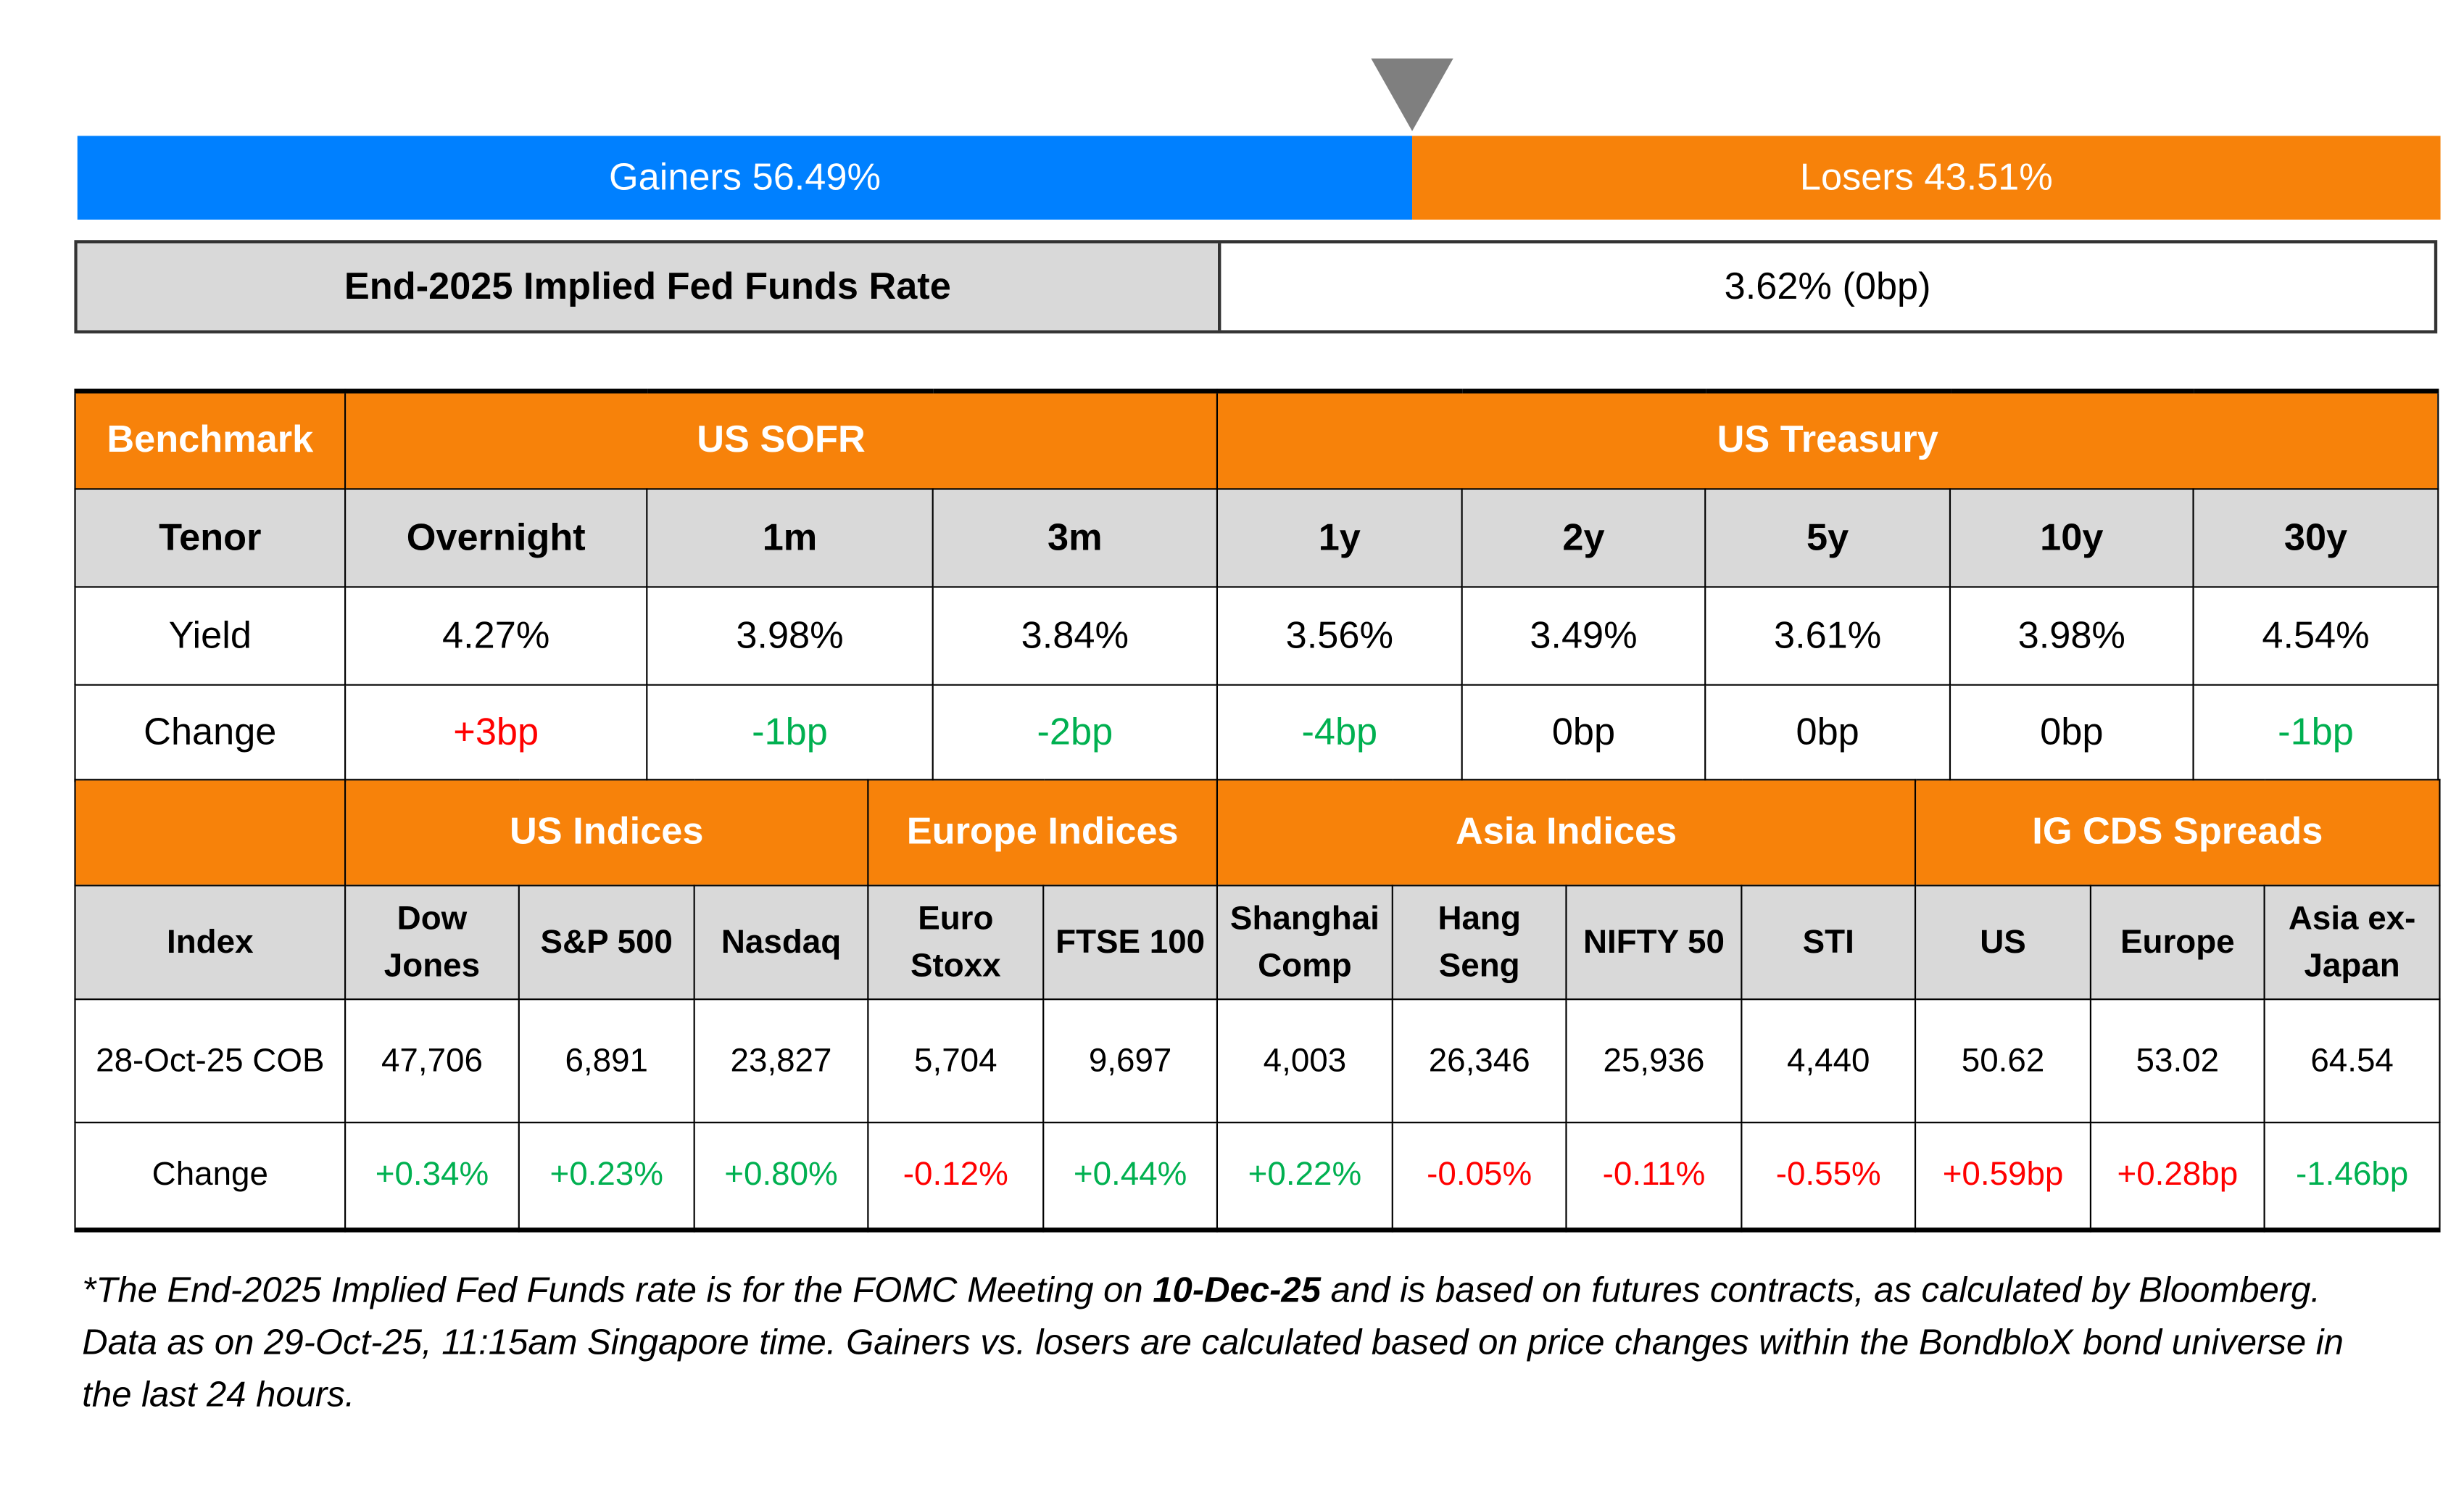  Describe the element at coordinates (2316, 538) in the screenshot. I see `tenor-30y: 30y` at that location.